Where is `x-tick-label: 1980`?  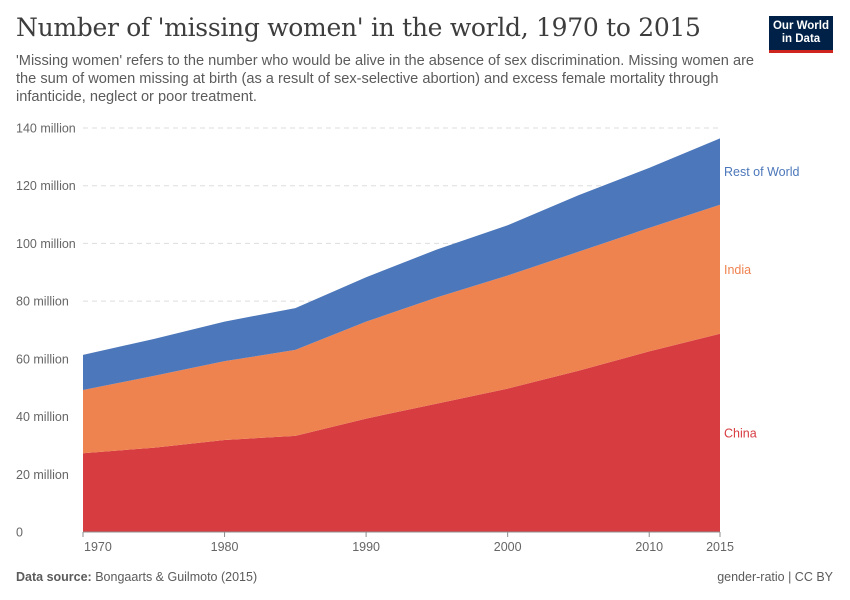 x-tick-label: 1980 is located at coordinates (225, 547).